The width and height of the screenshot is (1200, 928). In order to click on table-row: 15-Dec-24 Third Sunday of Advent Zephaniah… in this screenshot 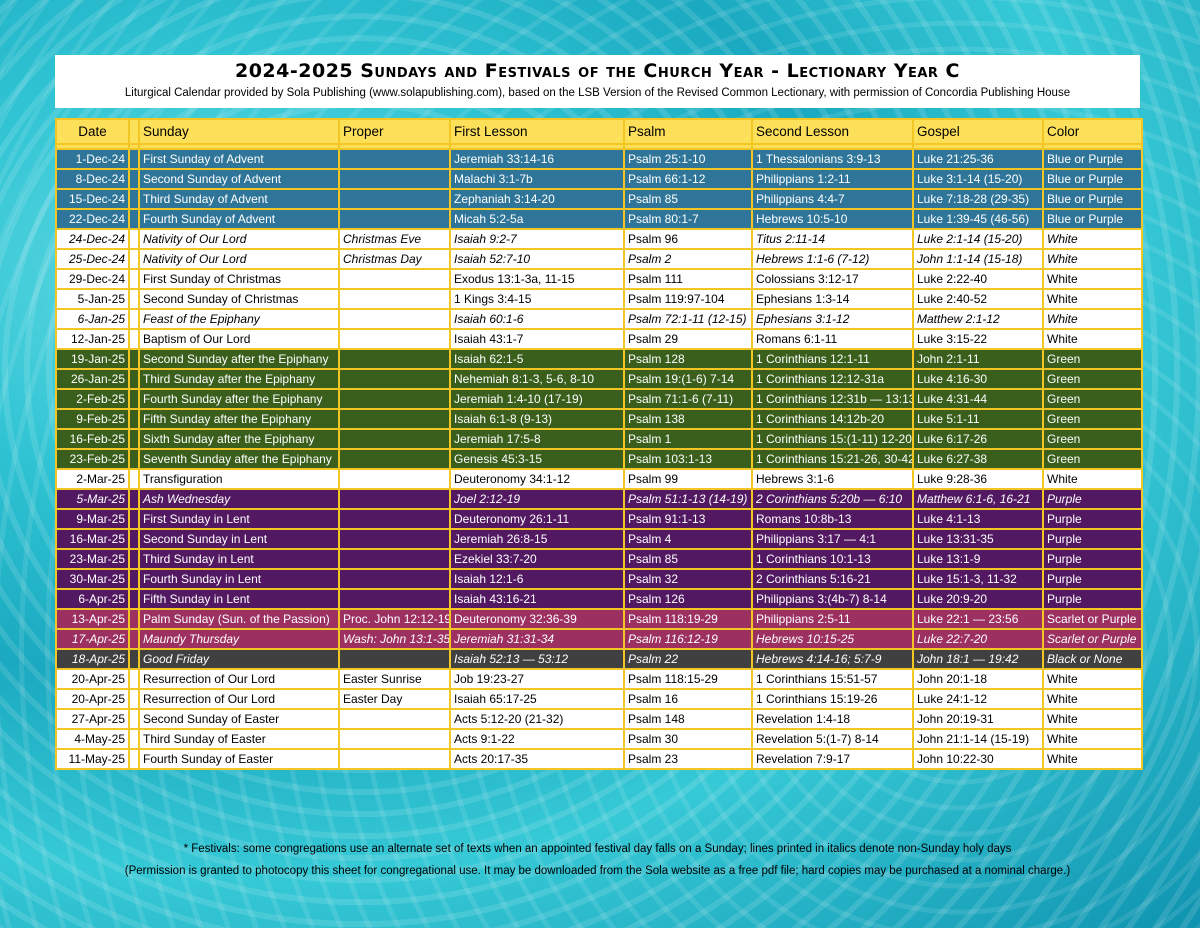, I will do `click(599, 199)`.